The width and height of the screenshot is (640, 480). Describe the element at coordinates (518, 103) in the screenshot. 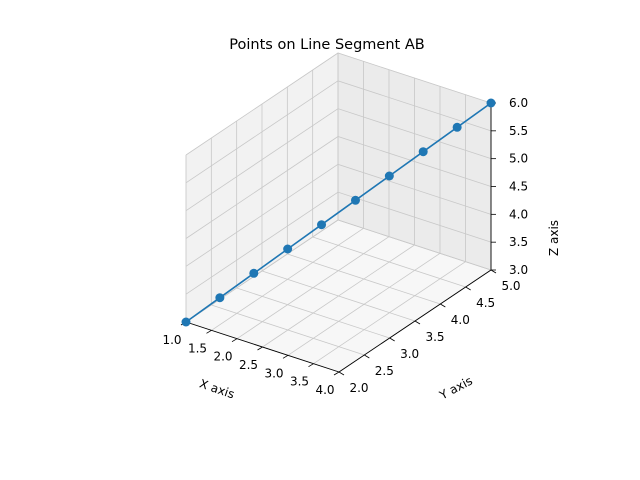

I see `z-tick-label: 6.0` at that location.